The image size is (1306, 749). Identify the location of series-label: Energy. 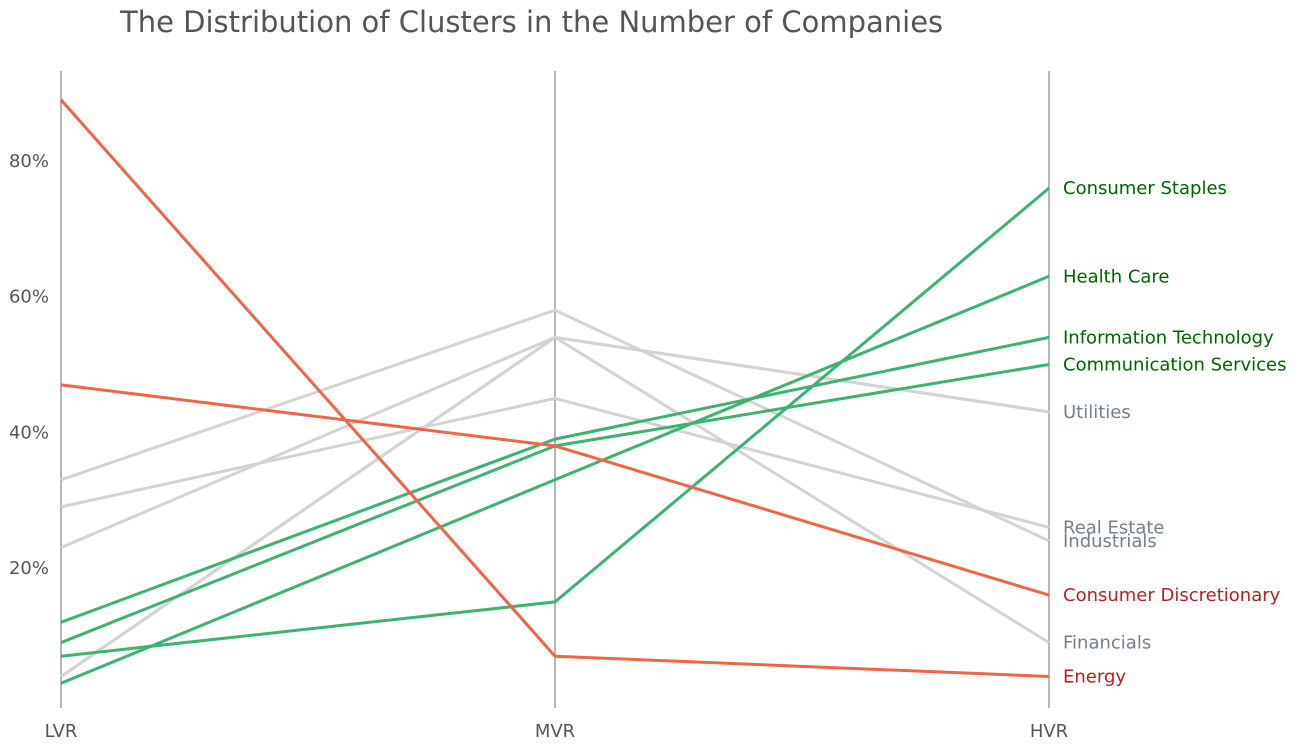
(1094, 677).